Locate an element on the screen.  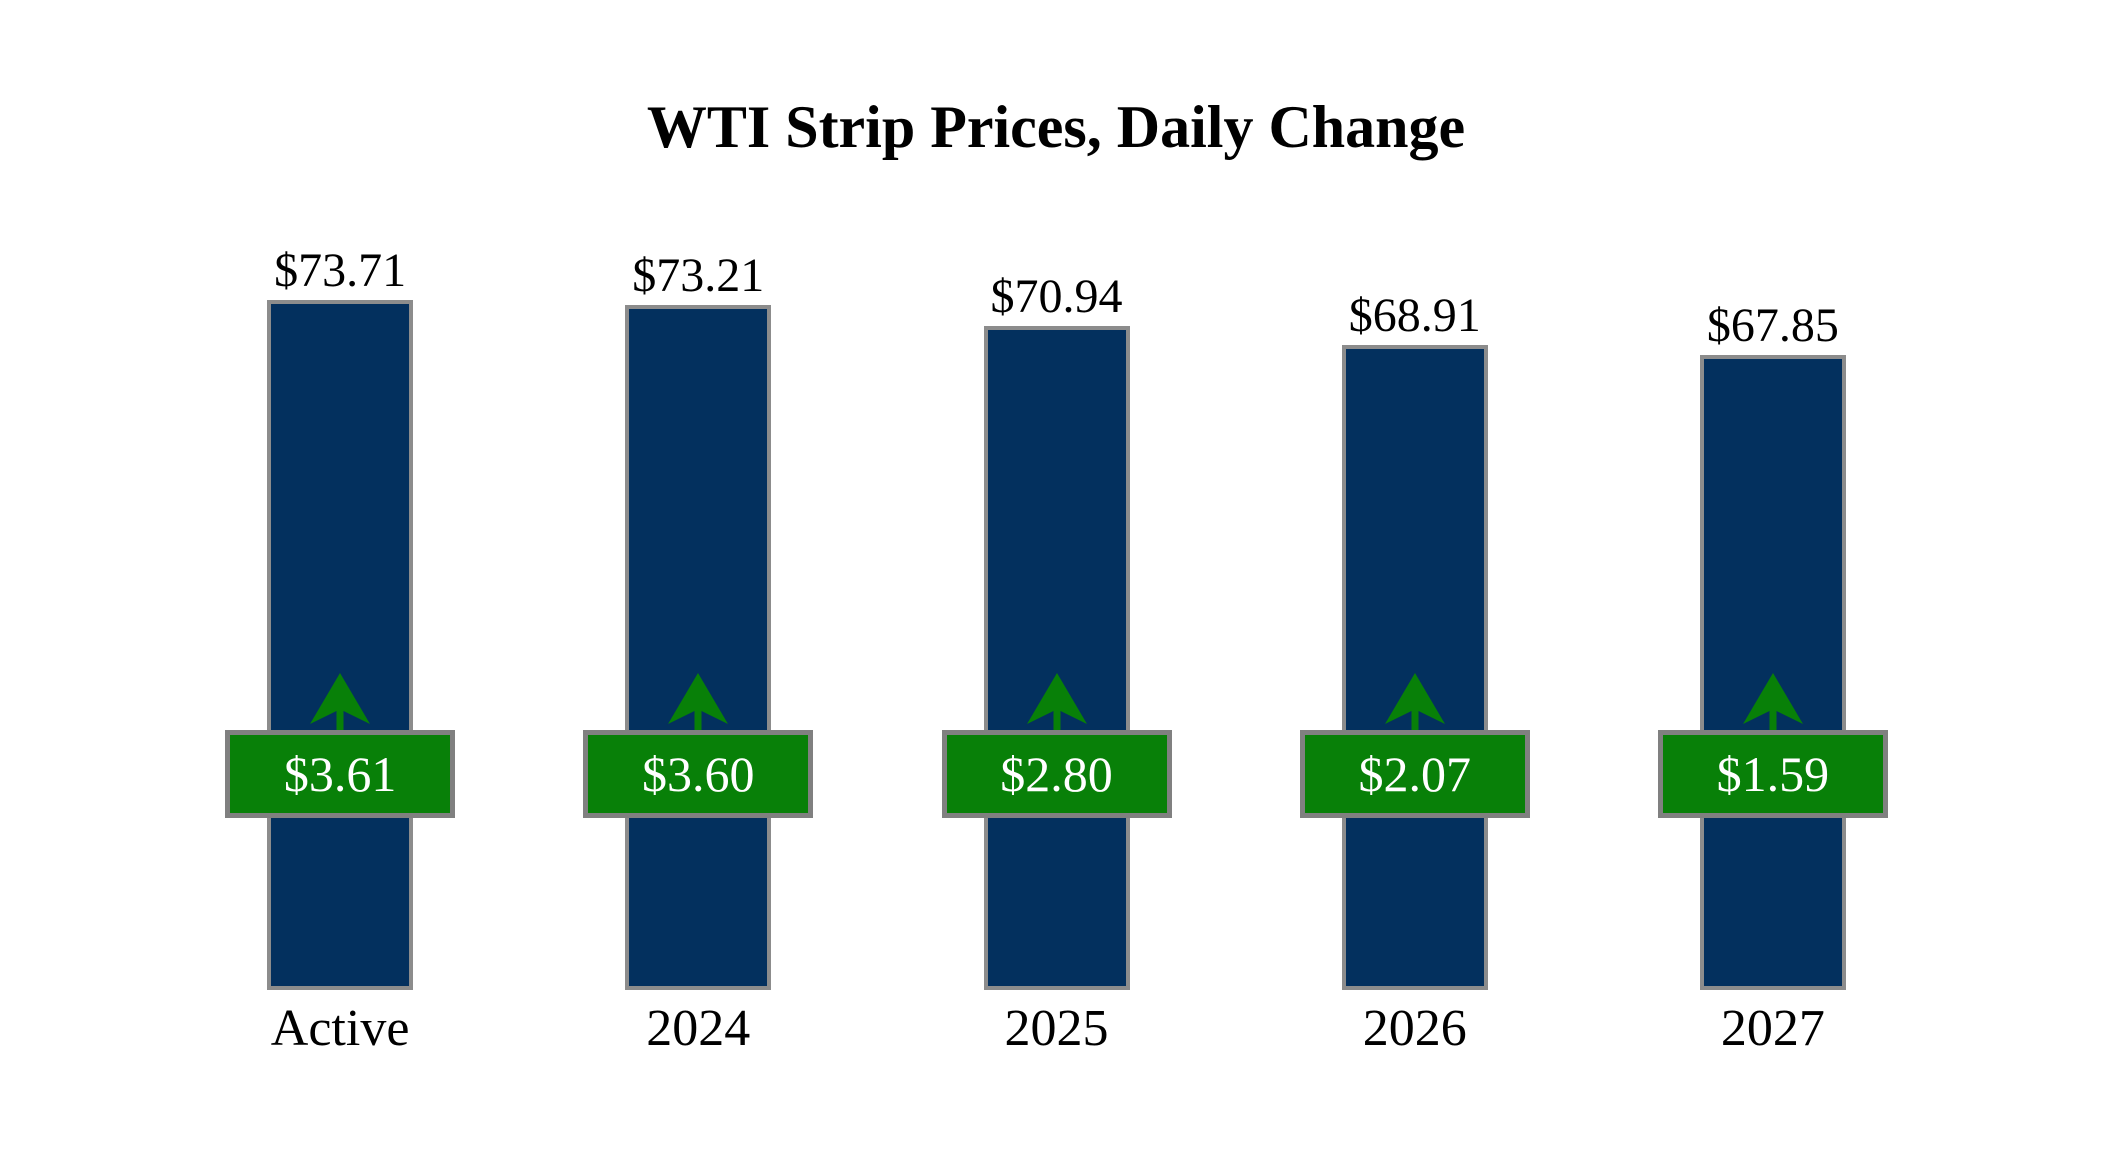
daily-change-label: $2.80 is located at coordinates (1056, 774).